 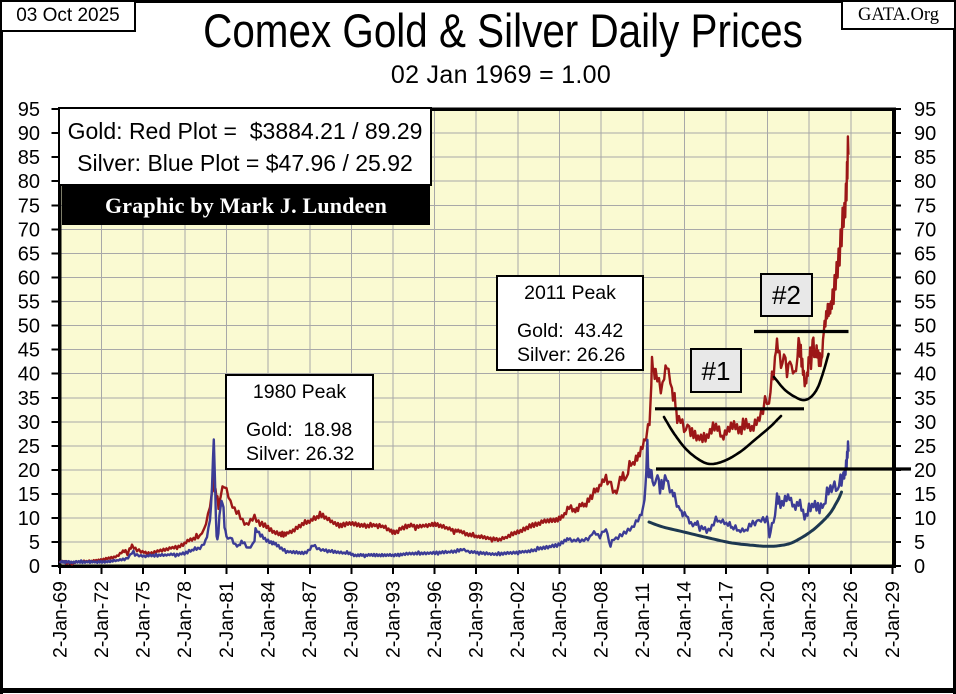 What do you see at coordinates (726, 619) in the screenshot?
I see `svg-text: 2-Jan-17` at bounding box center [726, 619].